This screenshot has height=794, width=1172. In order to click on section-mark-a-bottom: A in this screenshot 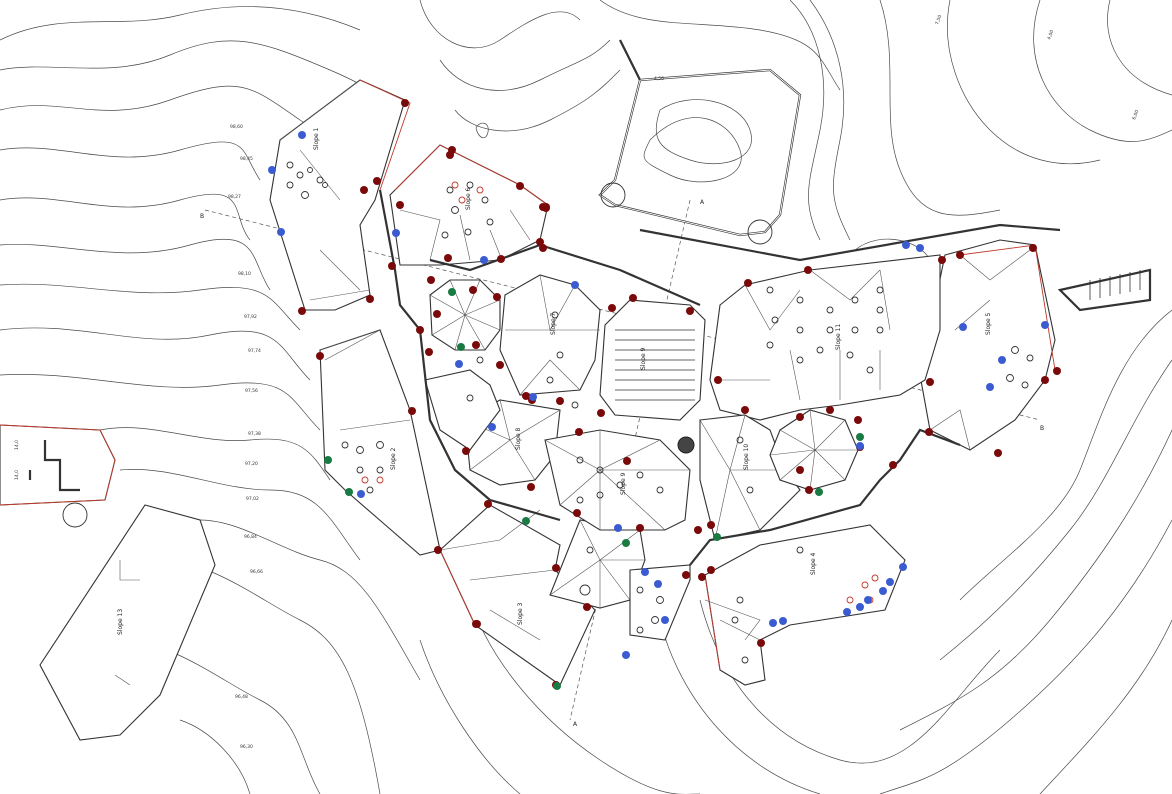, I will do `click(575, 724)`.